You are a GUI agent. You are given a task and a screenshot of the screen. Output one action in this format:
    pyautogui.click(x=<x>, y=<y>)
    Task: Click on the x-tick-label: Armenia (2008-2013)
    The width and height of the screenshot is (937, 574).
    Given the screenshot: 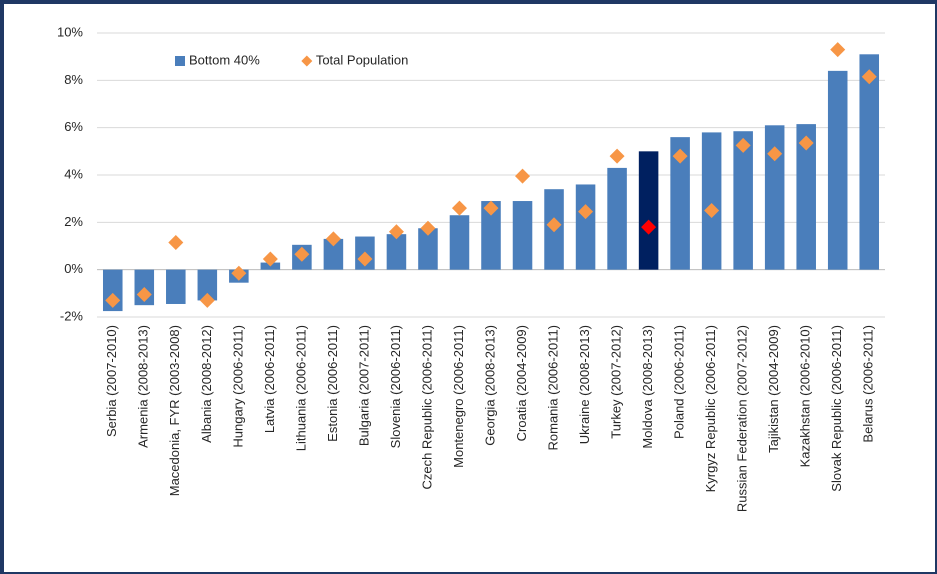 What is the action you would take?
    pyautogui.click(x=143, y=386)
    